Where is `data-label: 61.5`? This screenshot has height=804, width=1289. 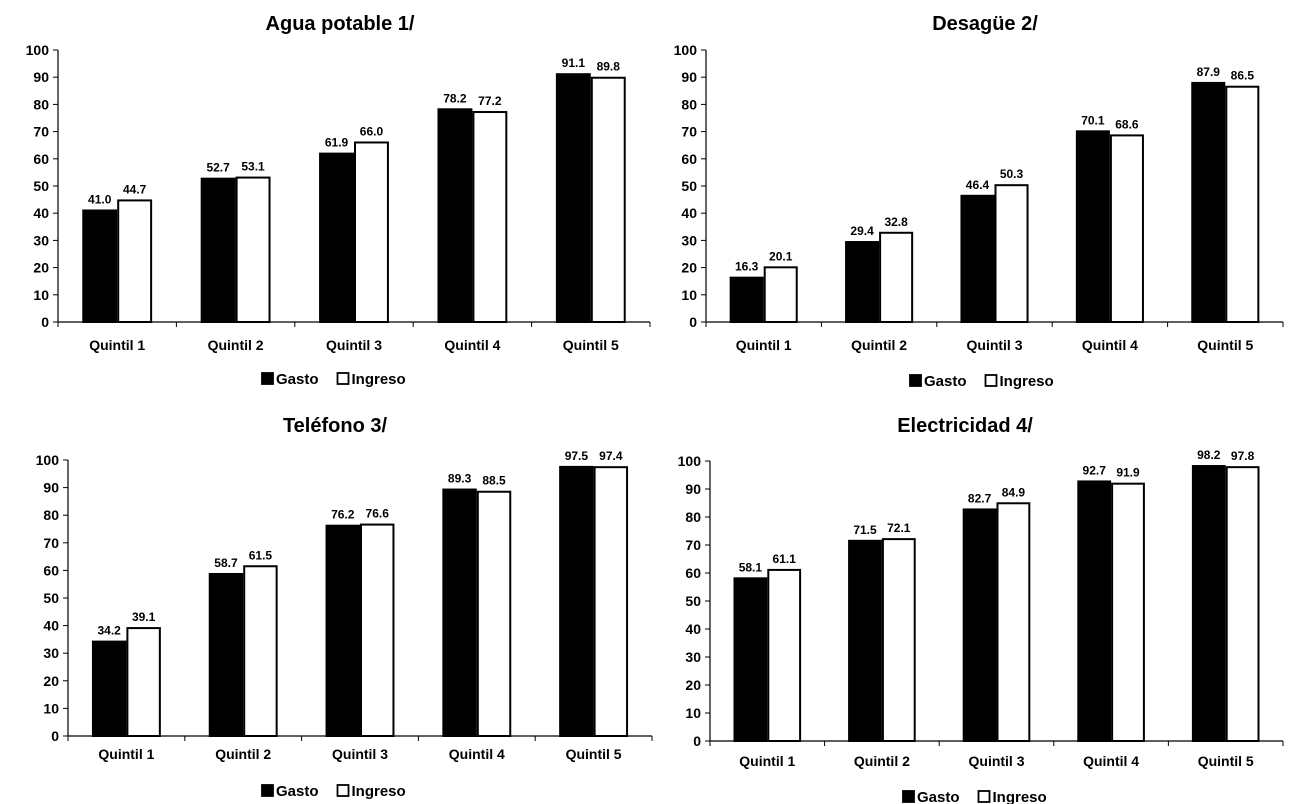 data-label: 61.5 is located at coordinates (261, 555).